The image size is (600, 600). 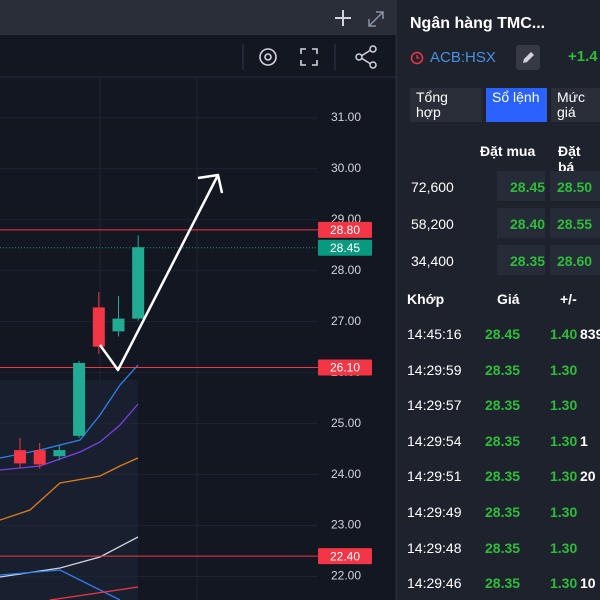 I want to click on trade-cell: 839, so click(x=590, y=334).